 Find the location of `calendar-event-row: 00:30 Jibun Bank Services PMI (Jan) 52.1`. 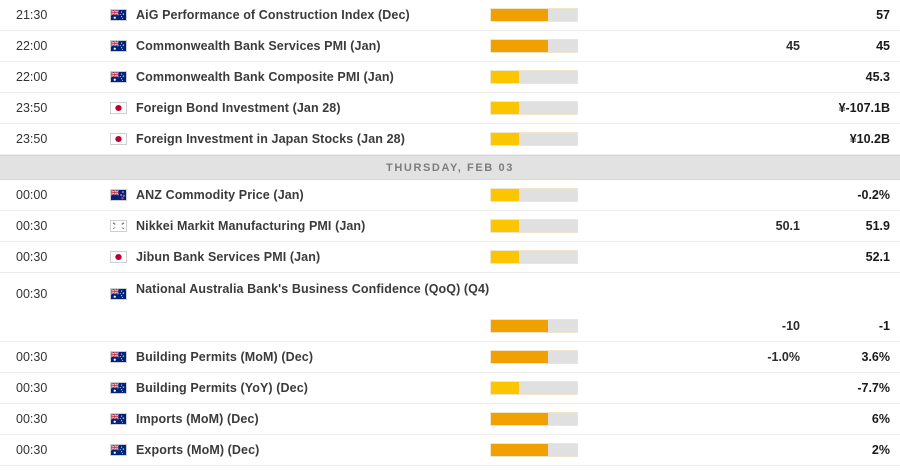

calendar-event-row: 00:30 Jibun Bank Services PMI (Jan) 52.1 is located at coordinates (450, 257).